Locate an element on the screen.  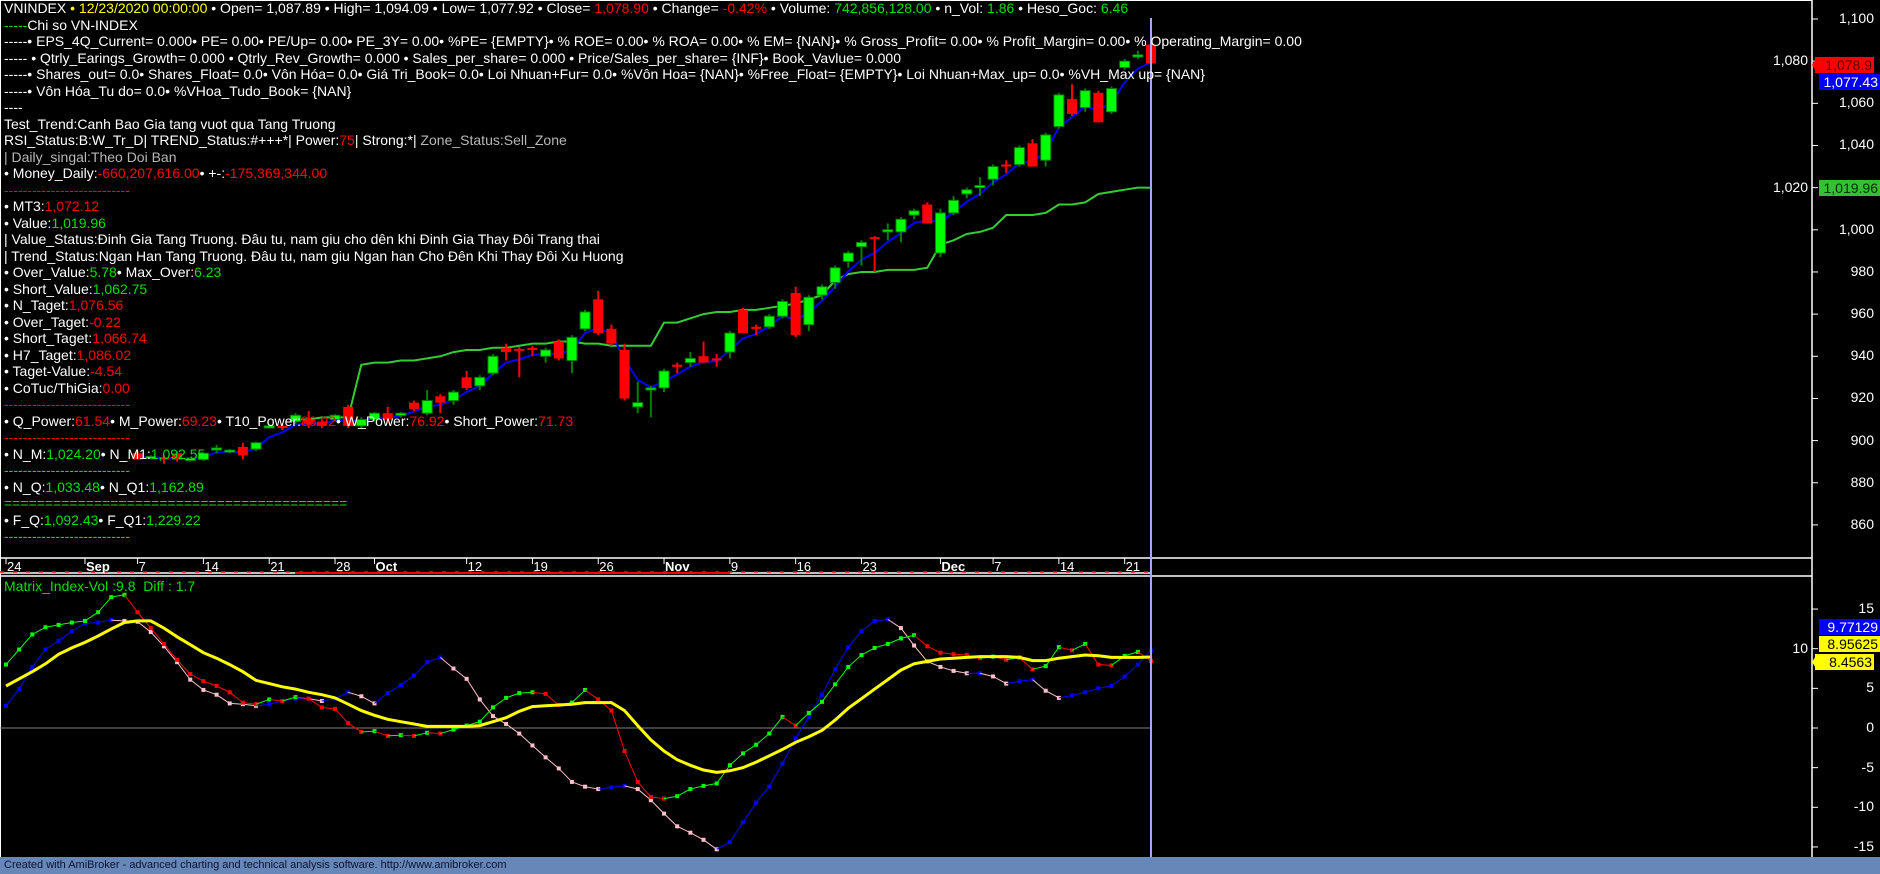
y-tick-label: 1,080 is located at coordinates (1790, 60).